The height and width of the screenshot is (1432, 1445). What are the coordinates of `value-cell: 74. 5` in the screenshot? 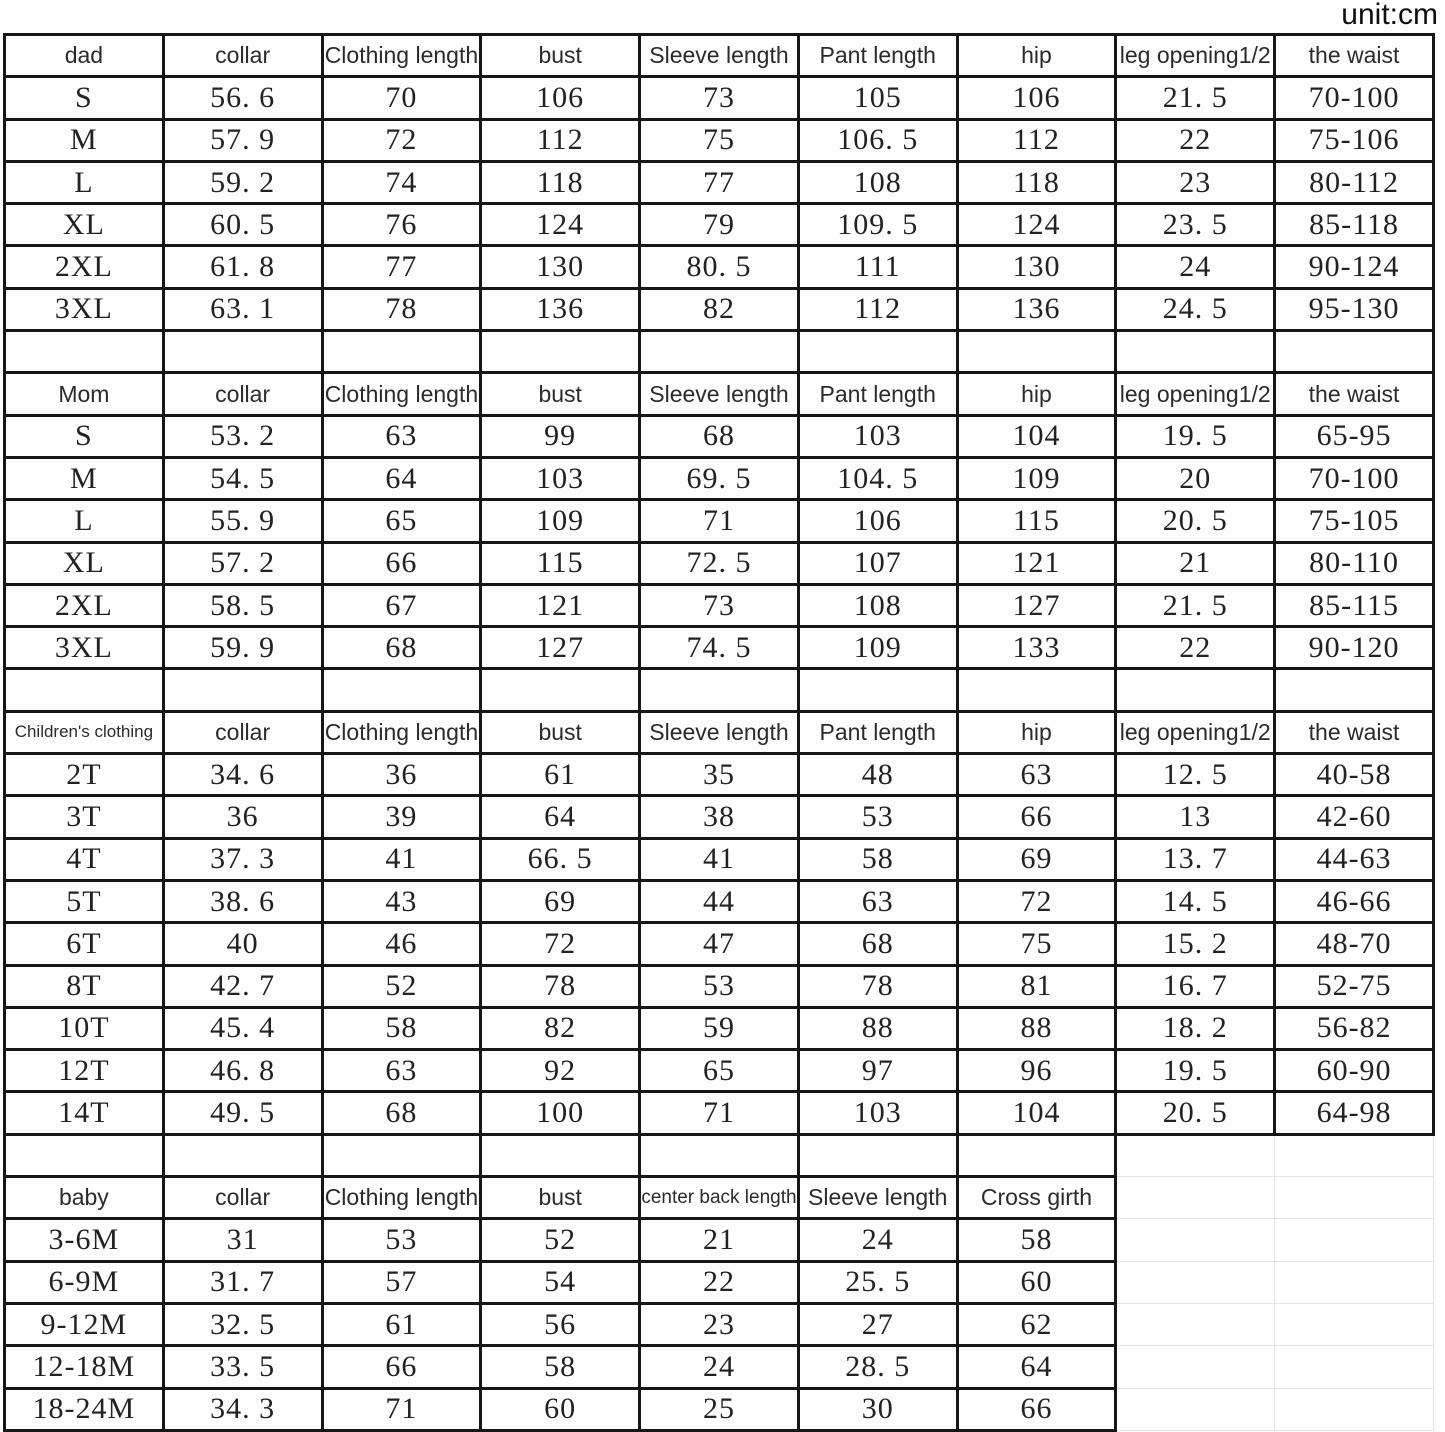 It's located at (719, 648).